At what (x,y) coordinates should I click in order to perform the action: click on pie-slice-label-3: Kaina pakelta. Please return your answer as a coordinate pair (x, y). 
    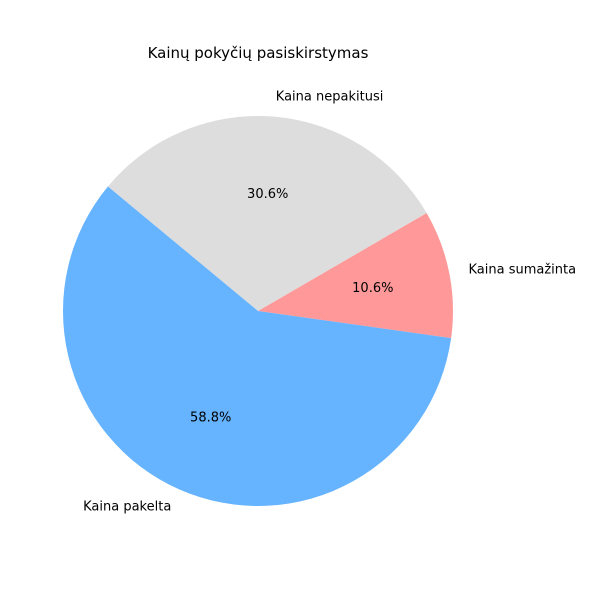
    Looking at the image, I should click on (127, 507).